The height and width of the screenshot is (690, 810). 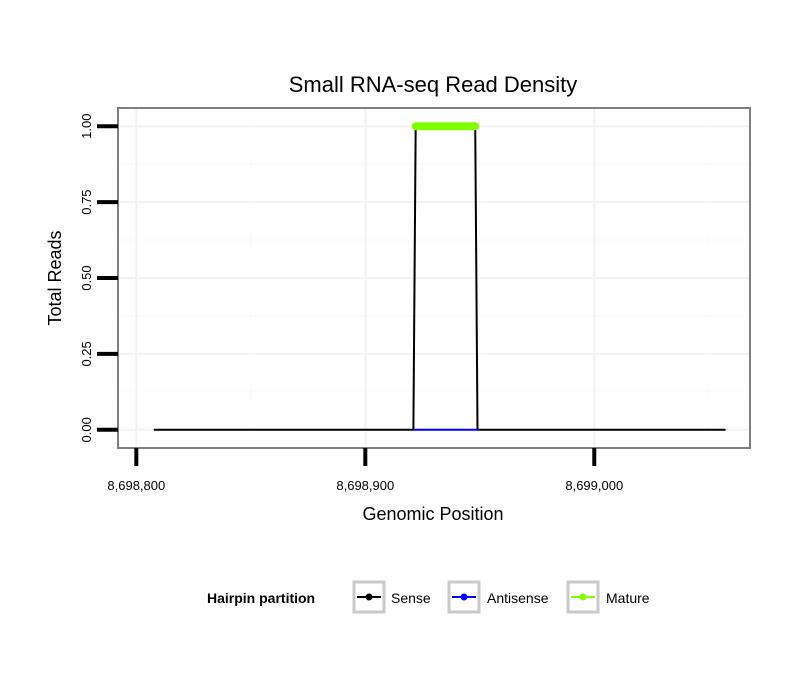 I want to click on x-axis-title: Genomic Position, so click(x=432, y=514).